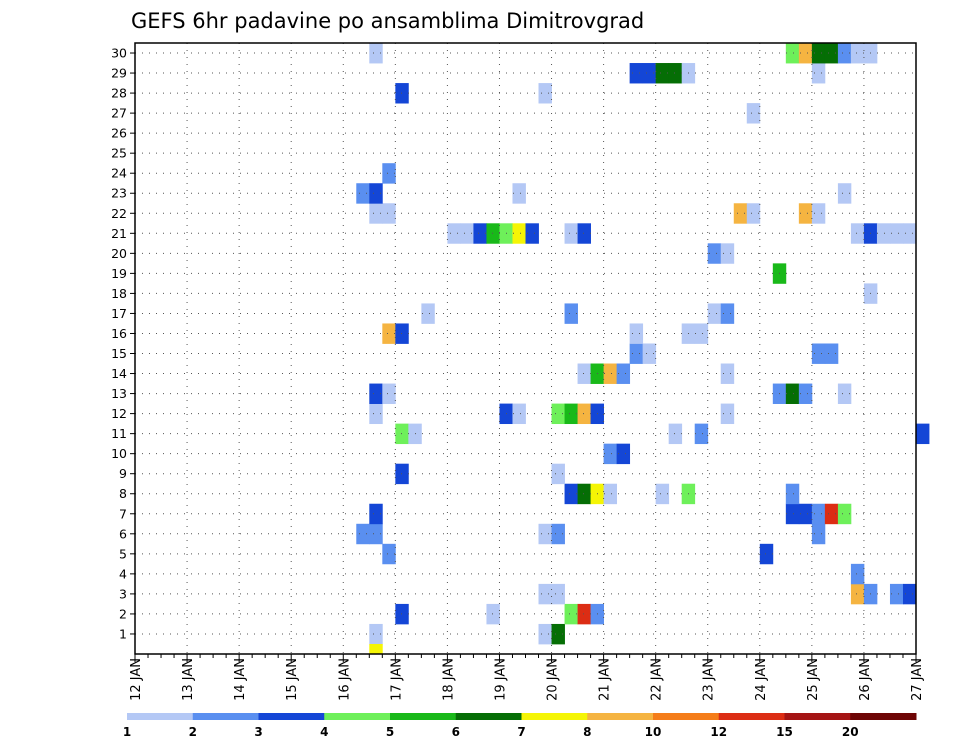 This screenshot has width=960, height=742. What do you see at coordinates (123, 633) in the screenshot?
I see `y-tick-label: 1` at bounding box center [123, 633].